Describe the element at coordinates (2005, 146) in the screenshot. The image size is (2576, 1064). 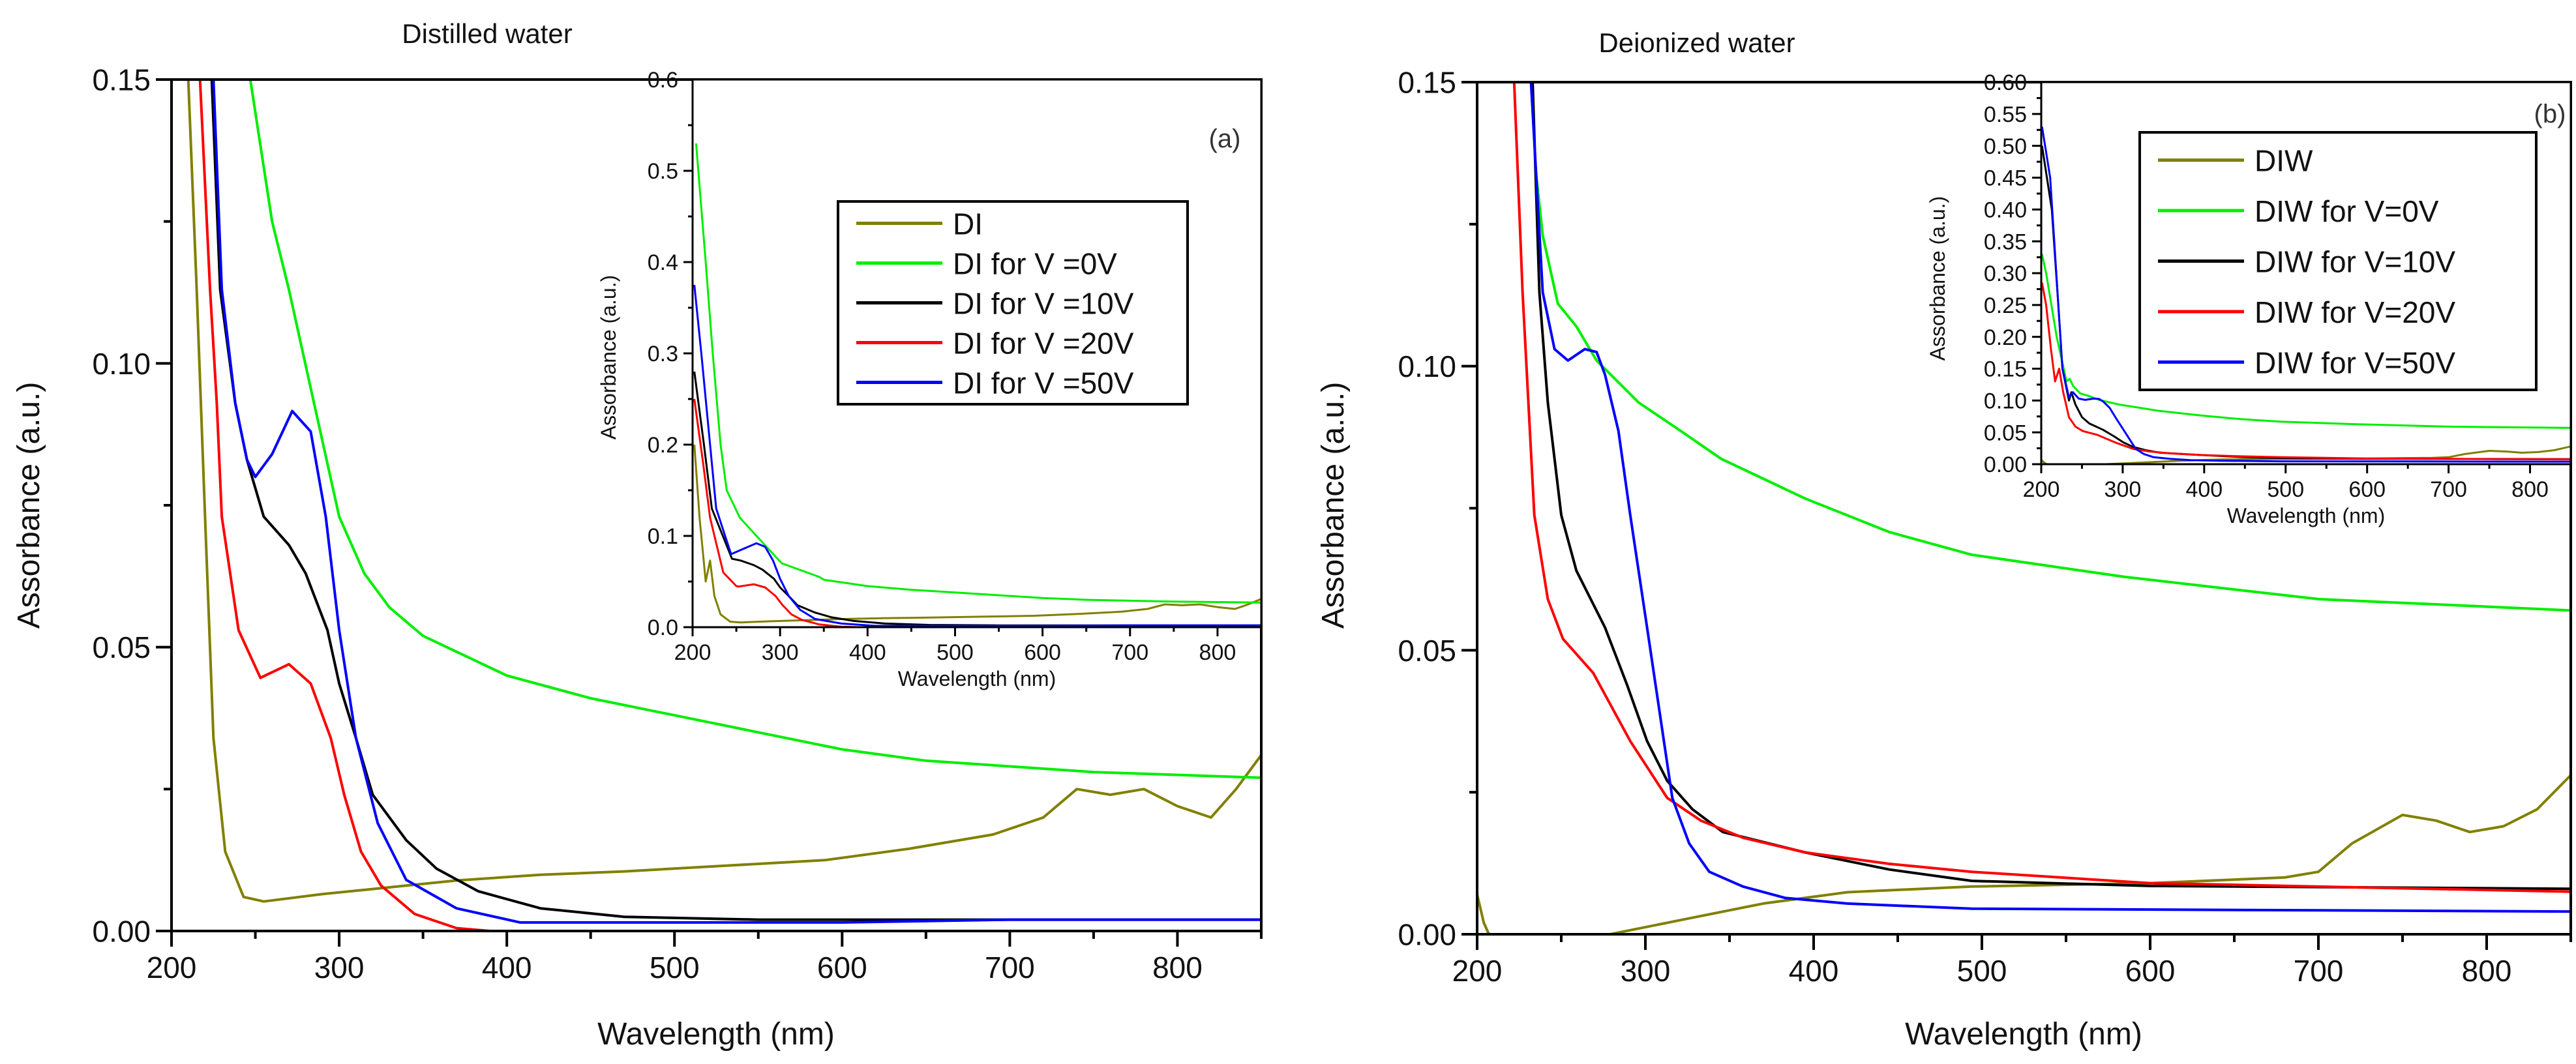
I see `y-tick-label: 0.50` at that location.